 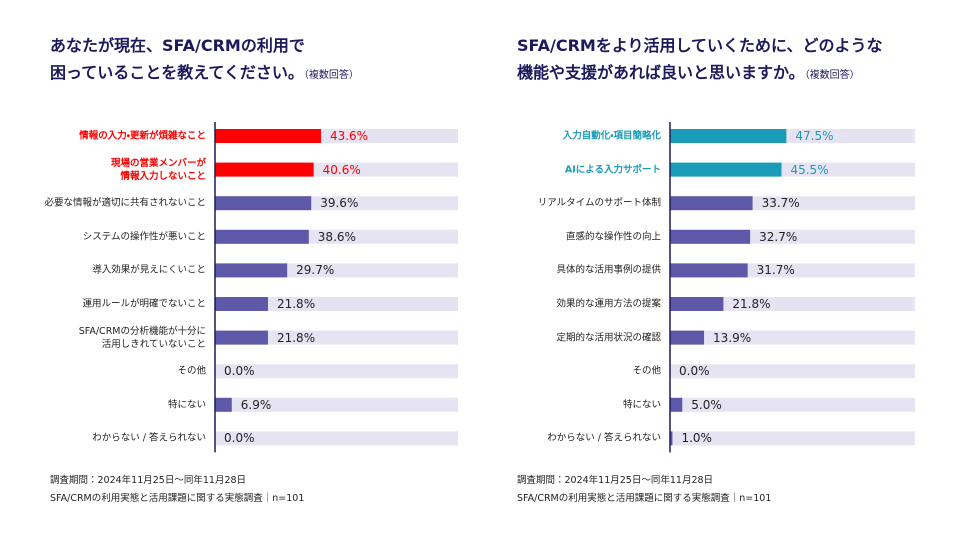 I want to click on value-label: 43.6%, so click(x=349, y=136).